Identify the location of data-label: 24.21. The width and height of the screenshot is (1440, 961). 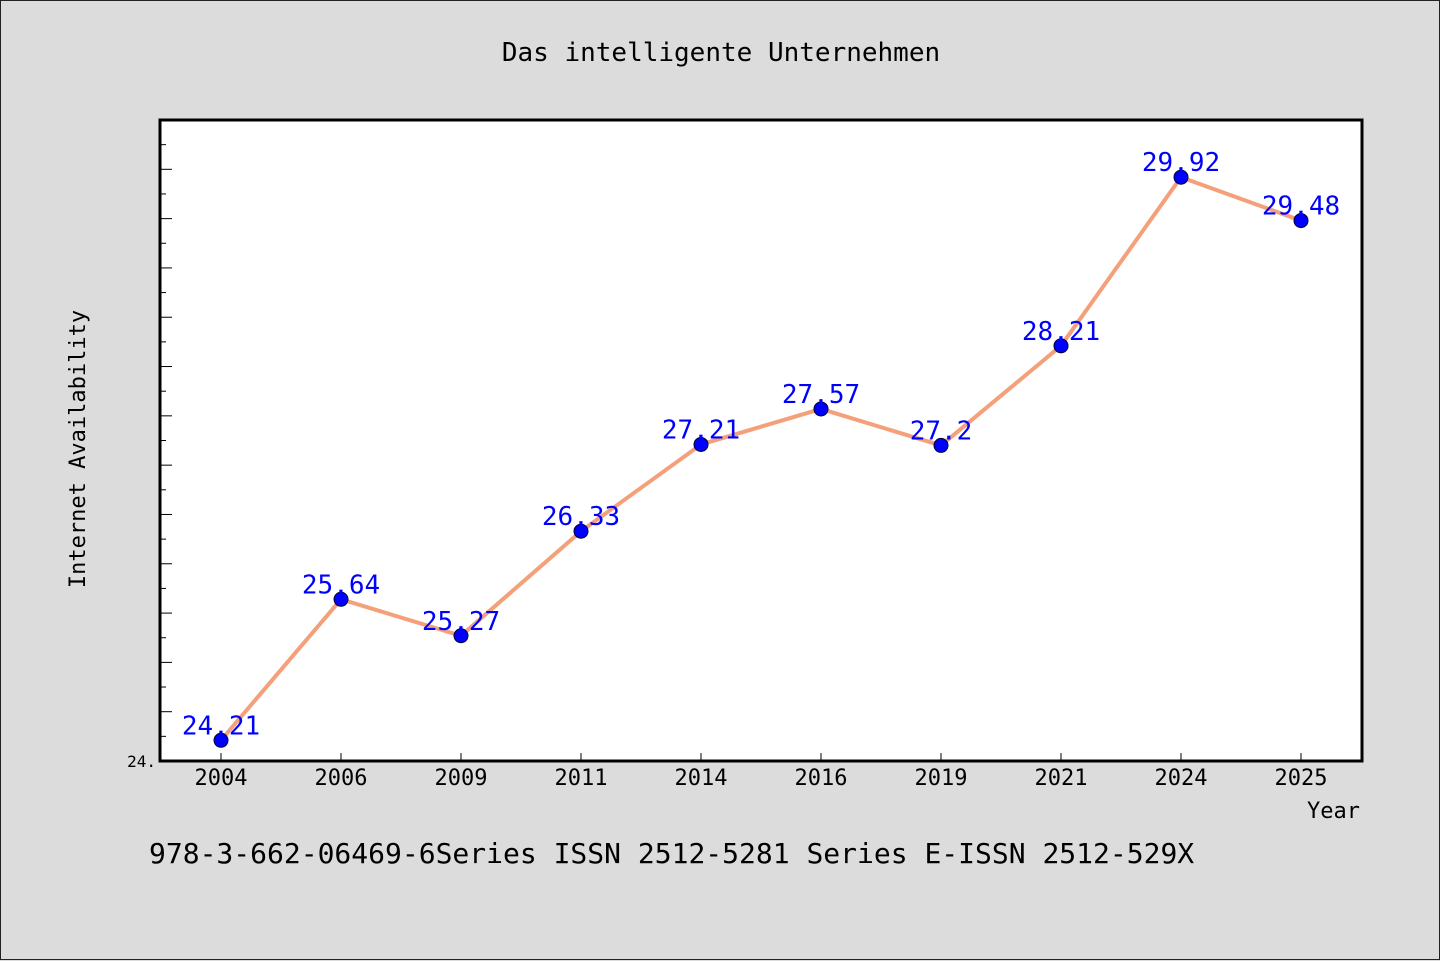
(221, 726).